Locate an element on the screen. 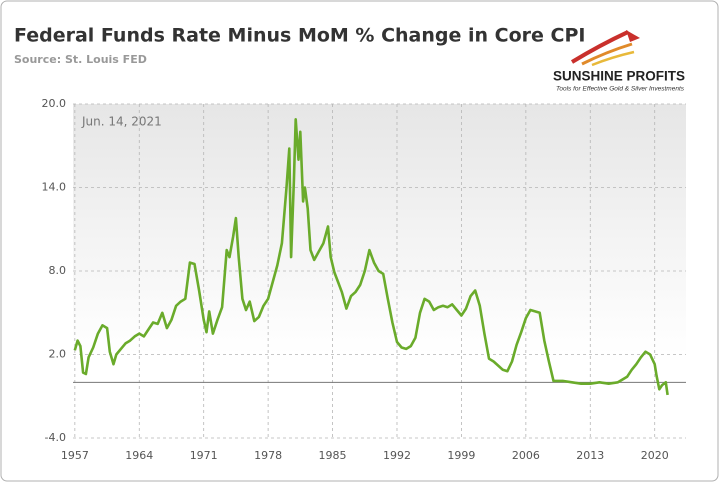 The image size is (720, 483). logo-swoosh is located at coordinates (605, 48).